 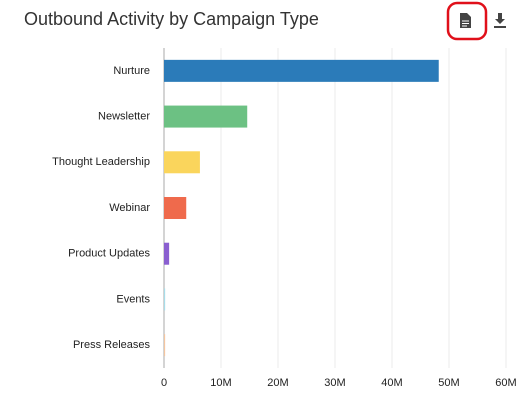 I want to click on view-data-button, so click(x=467, y=21).